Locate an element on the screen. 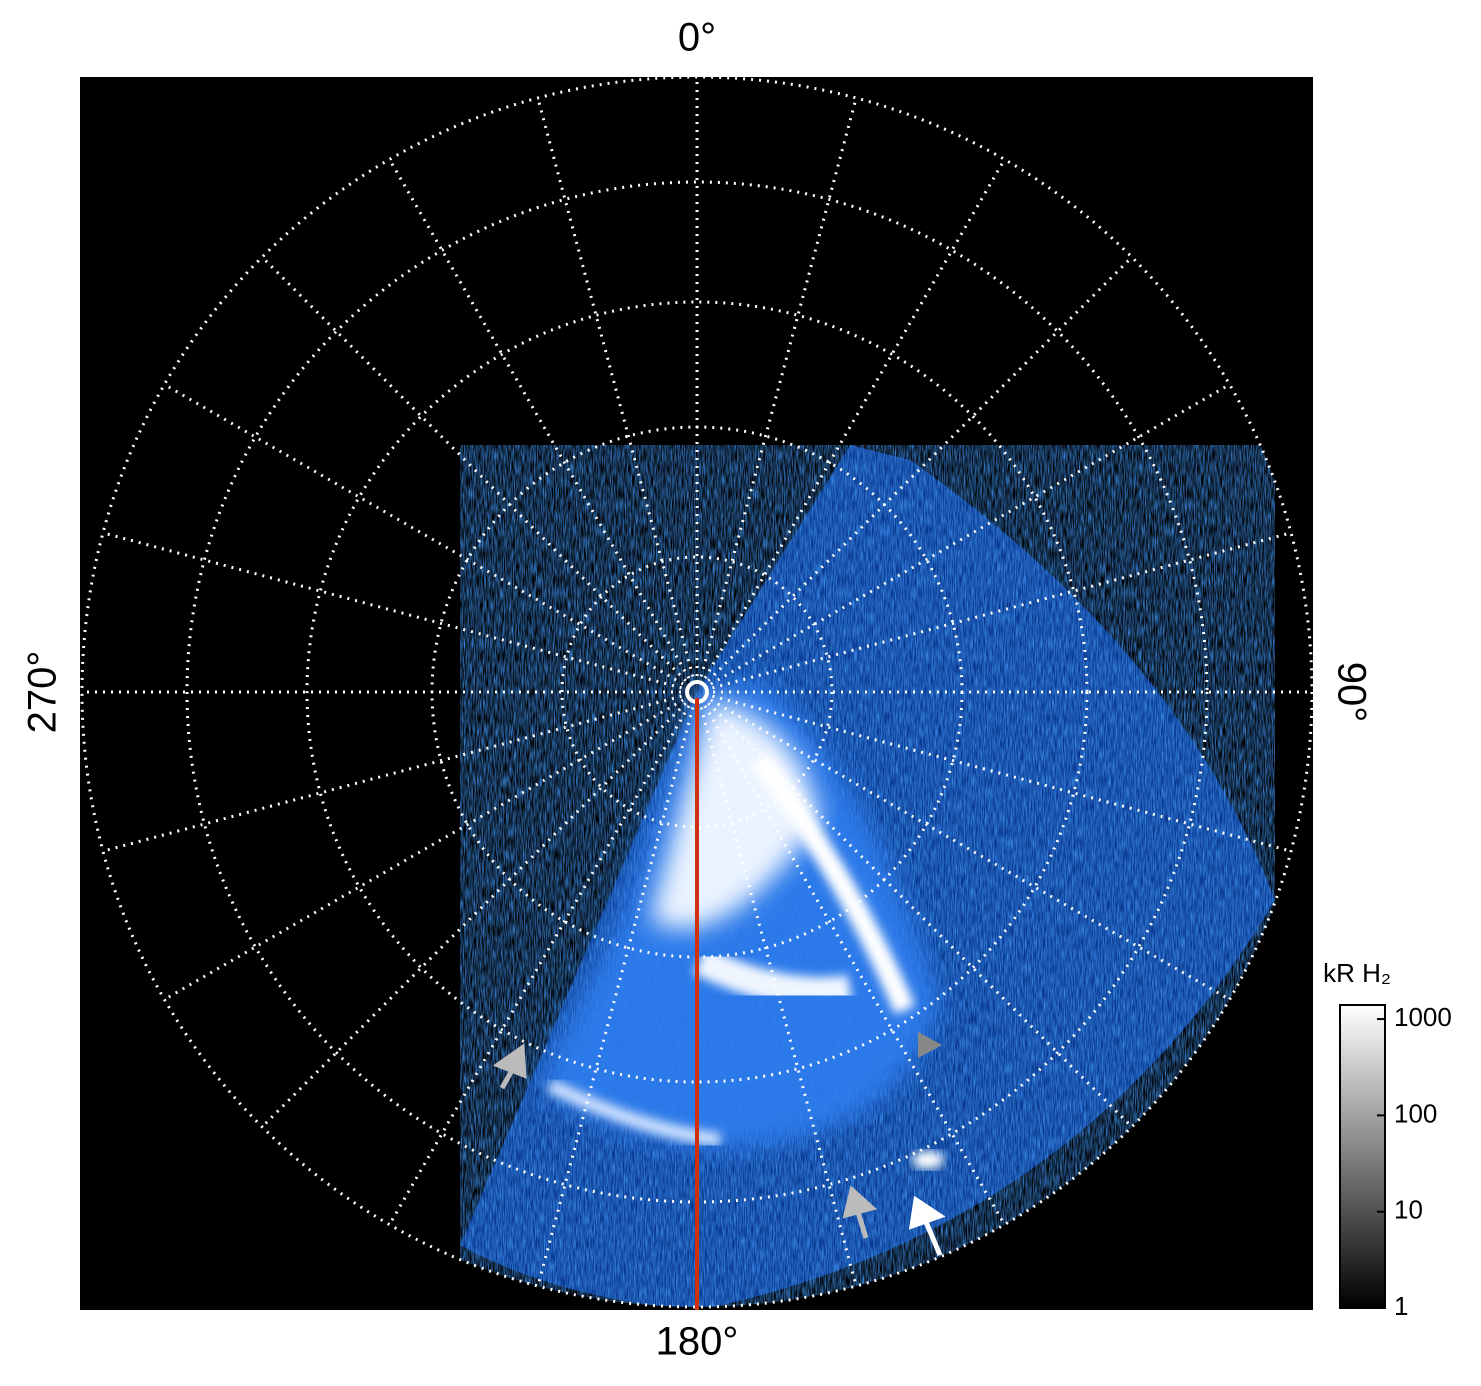 This screenshot has width=1481, height=1386. colorbar-label: kR H₂ is located at coordinates (1357, 973).